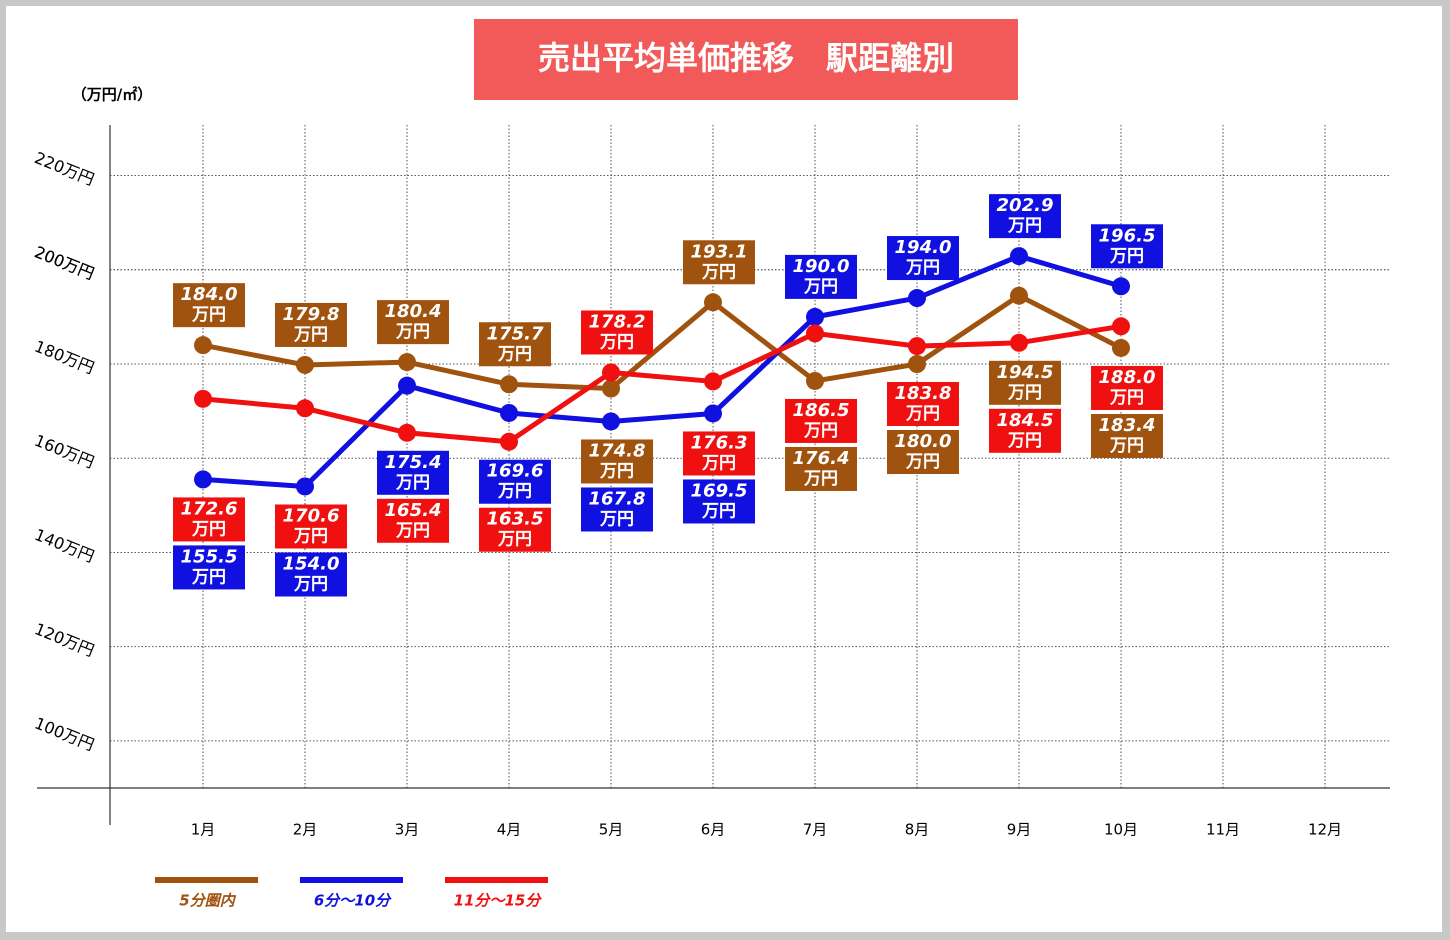 The width and height of the screenshot is (1450, 940). Describe the element at coordinates (311, 314) in the screenshot. I see `value-label: 179.8` at that location.